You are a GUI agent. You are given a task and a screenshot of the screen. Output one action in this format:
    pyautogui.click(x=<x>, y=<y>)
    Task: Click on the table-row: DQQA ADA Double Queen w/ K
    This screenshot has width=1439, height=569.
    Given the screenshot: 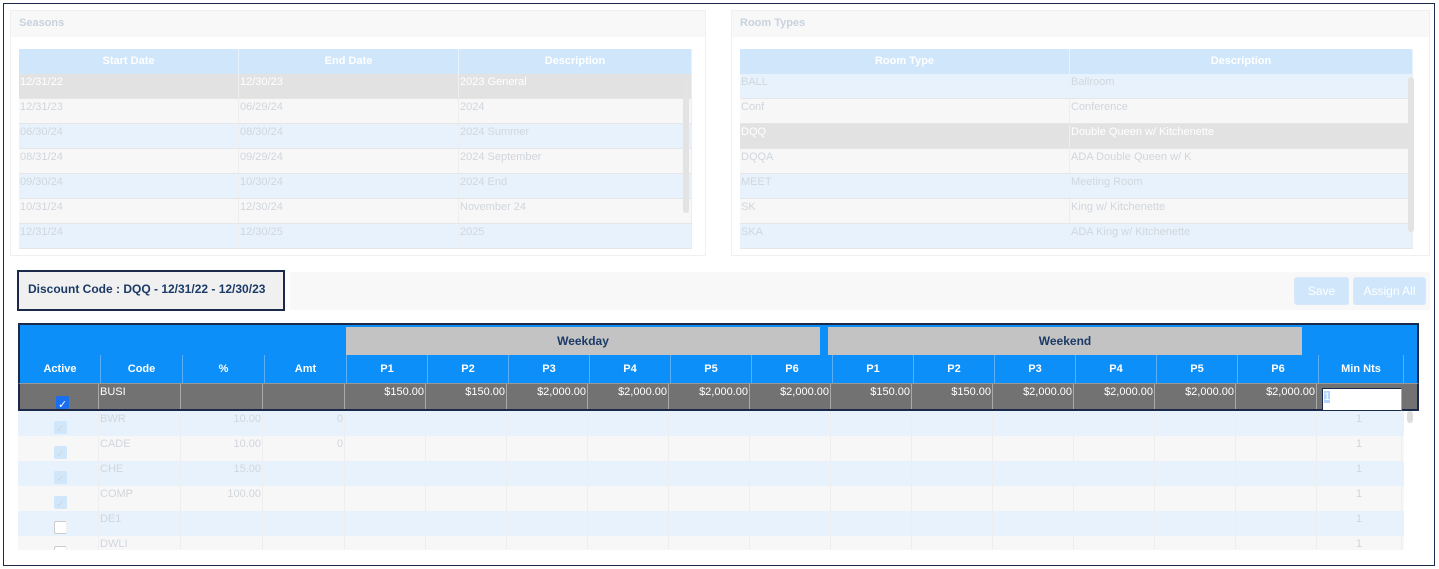 What is the action you would take?
    pyautogui.click(x=1076, y=161)
    